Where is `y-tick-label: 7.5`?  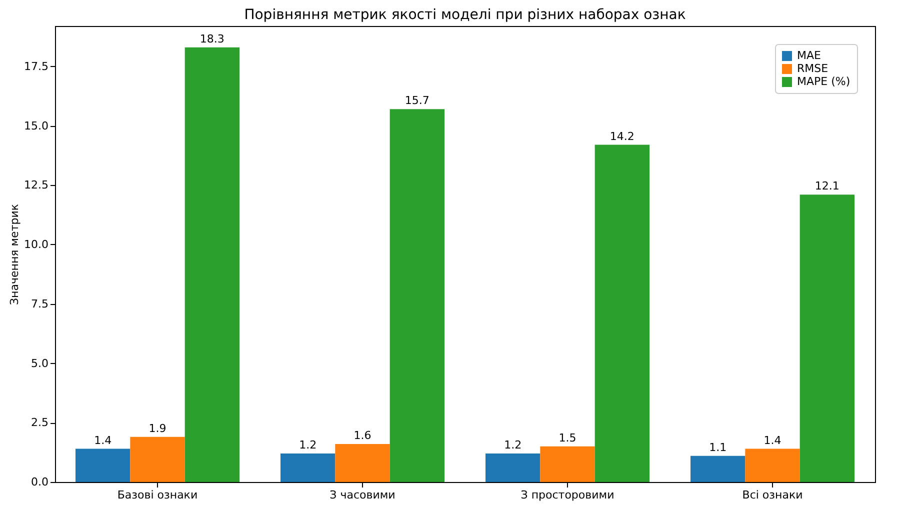
y-tick-label: 7.5 is located at coordinates (39, 303).